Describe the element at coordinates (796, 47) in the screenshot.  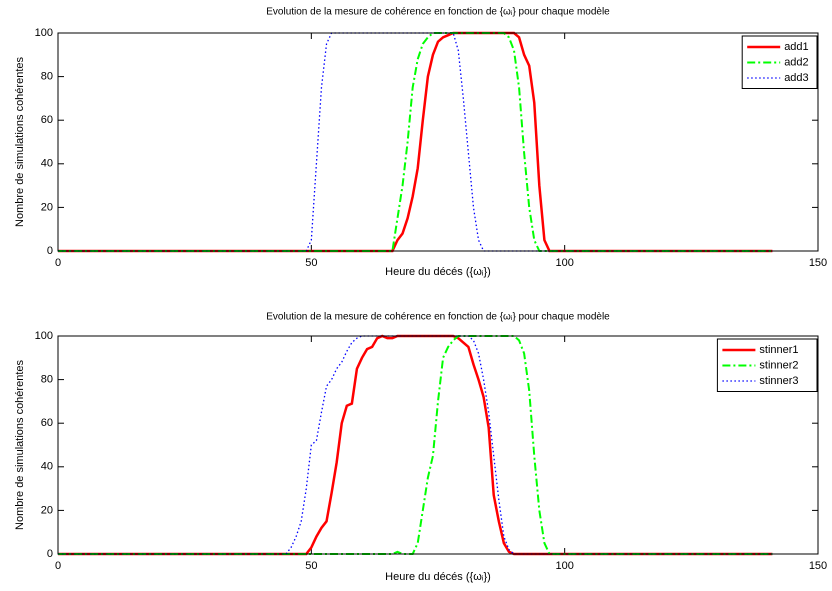
I see `legend-label: add1` at that location.